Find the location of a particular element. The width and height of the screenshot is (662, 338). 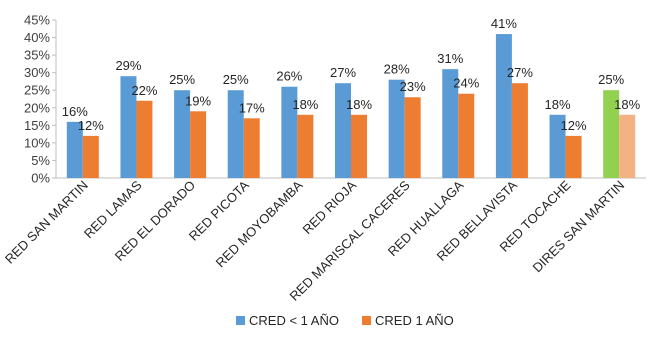

data-label: 23% is located at coordinates (413, 86).